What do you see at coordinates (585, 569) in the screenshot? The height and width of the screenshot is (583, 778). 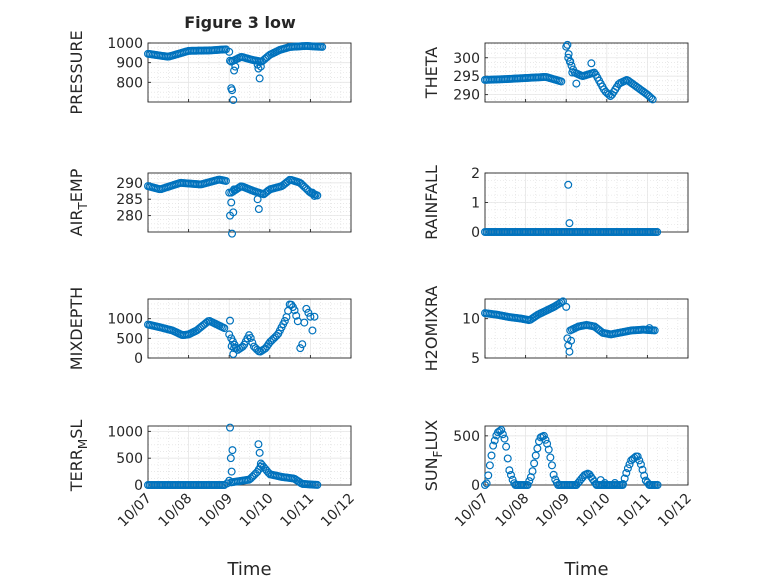 I see `x-axis-label: Time` at bounding box center [585, 569].